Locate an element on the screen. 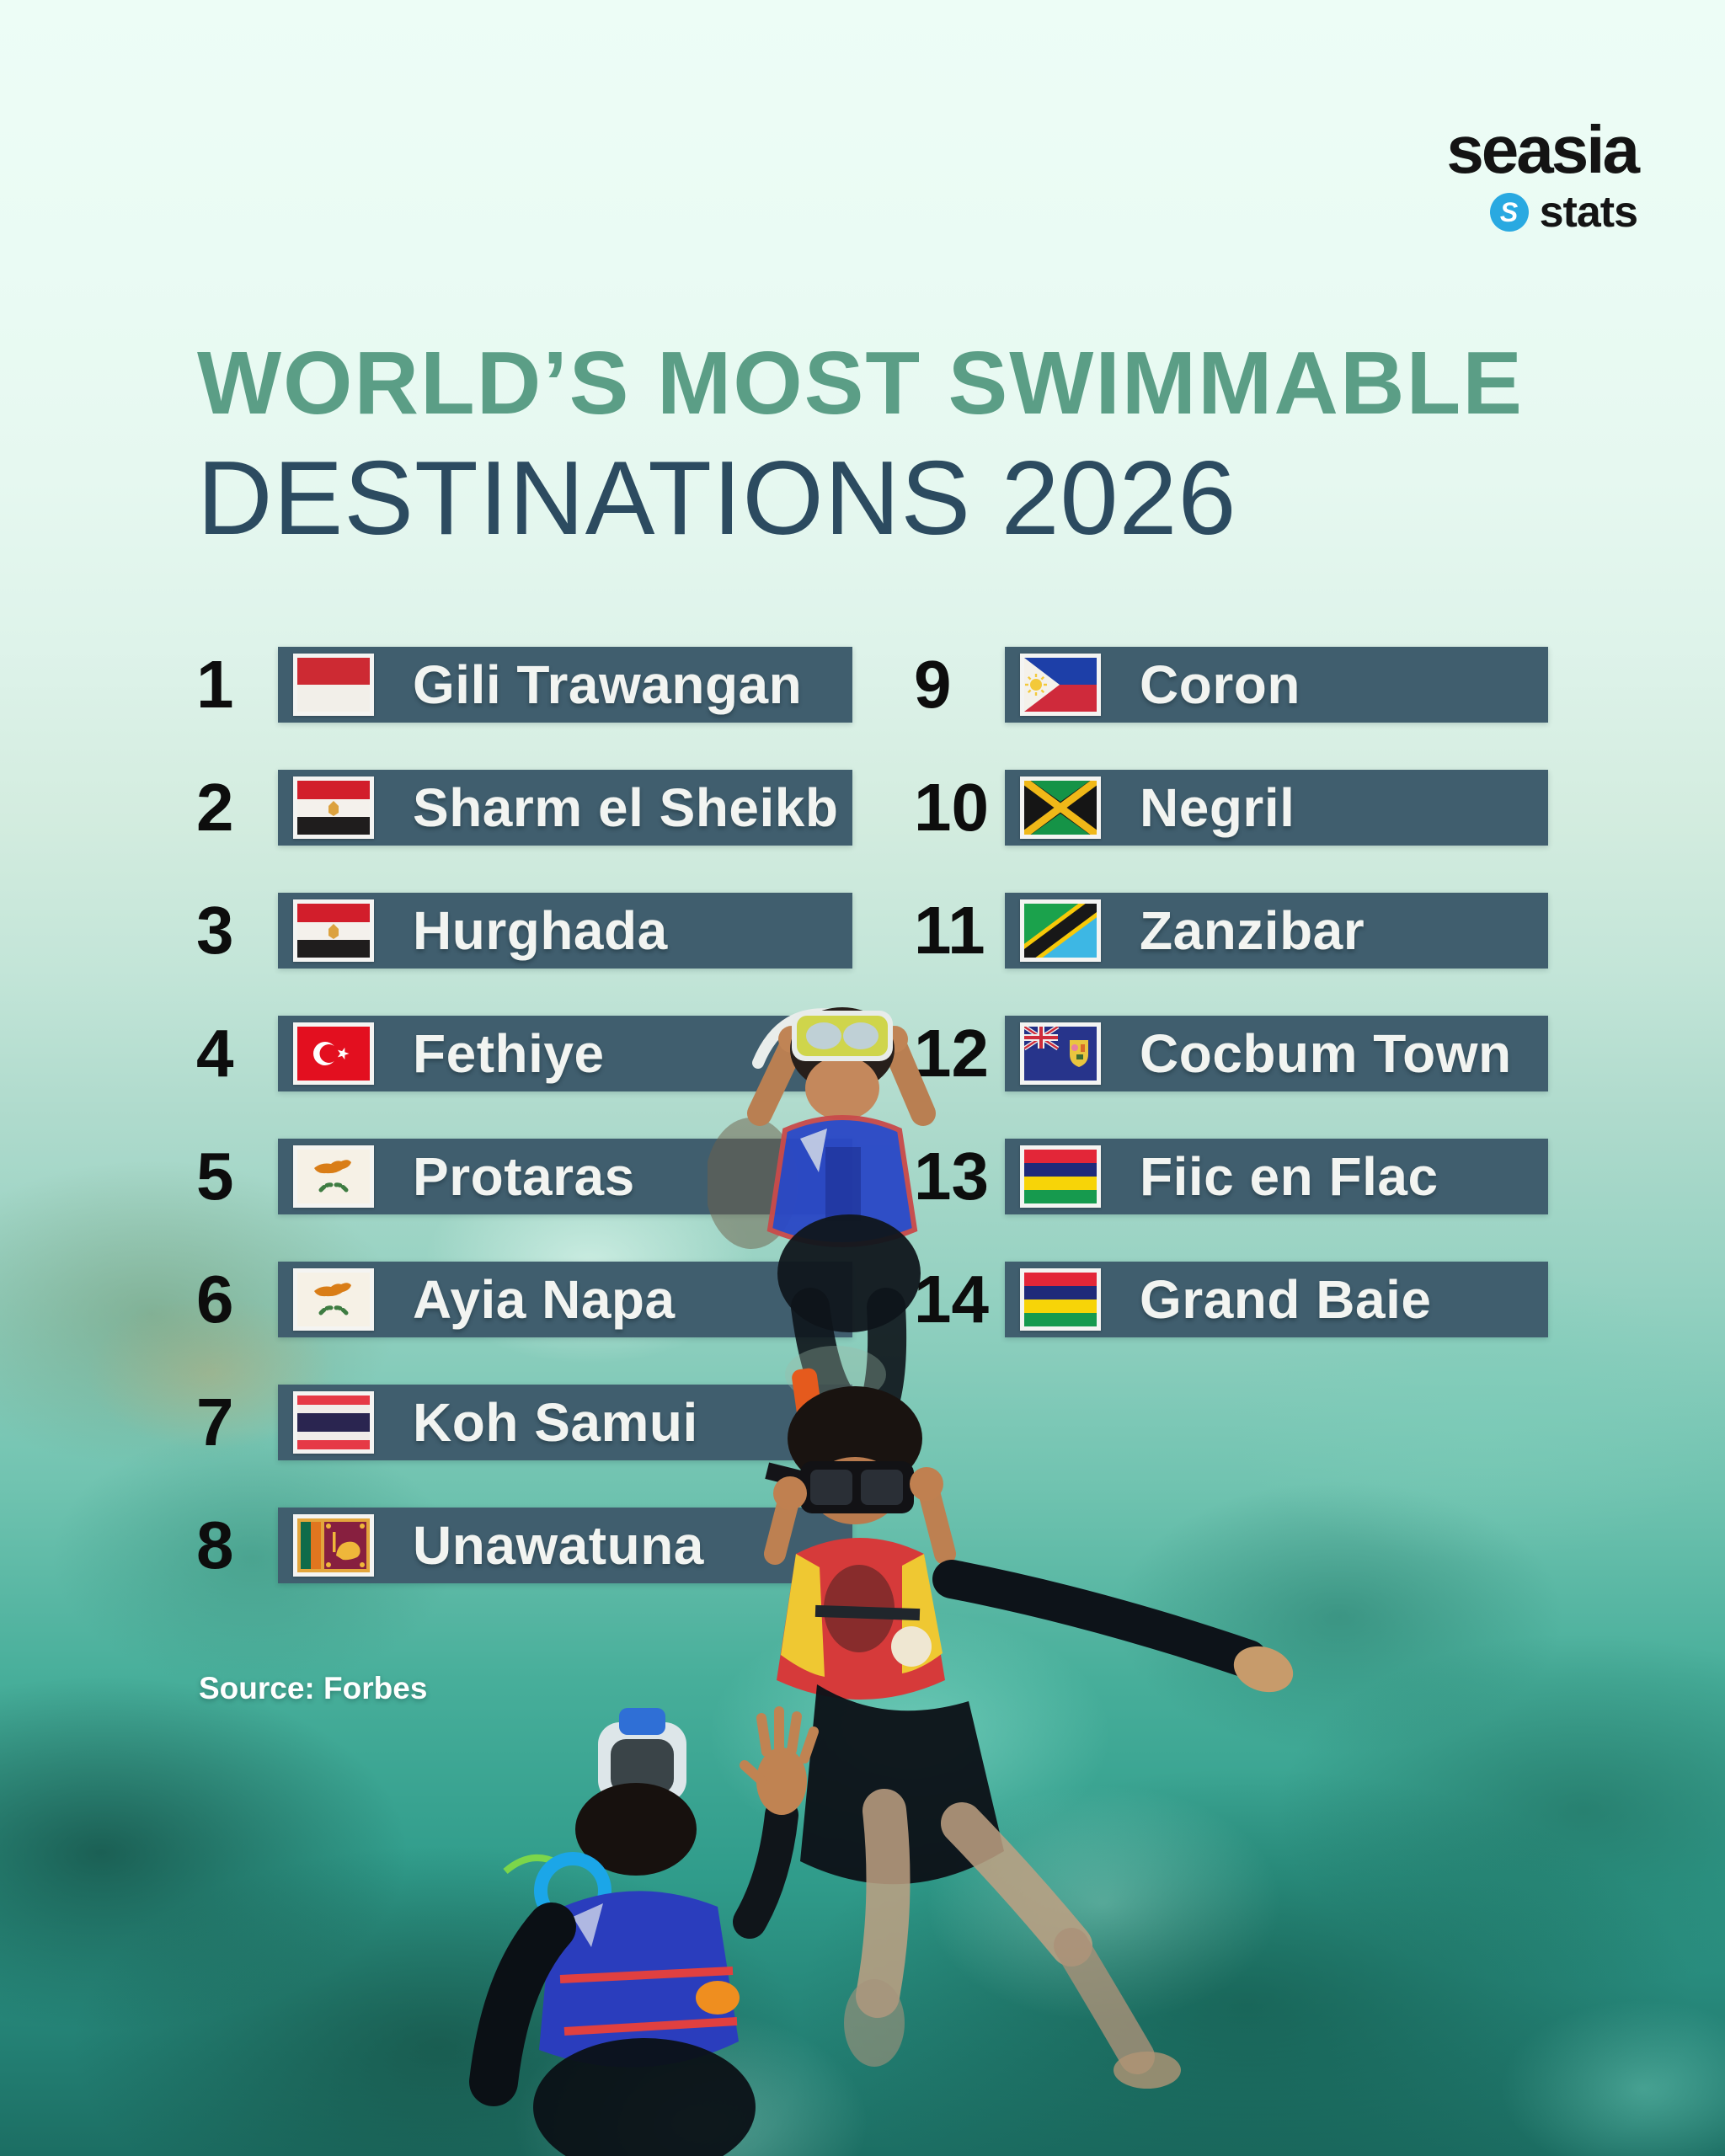 This screenshot has width=1725, height=2156. source-credit: Source: Forbes is located at coordinates (313, 1688).